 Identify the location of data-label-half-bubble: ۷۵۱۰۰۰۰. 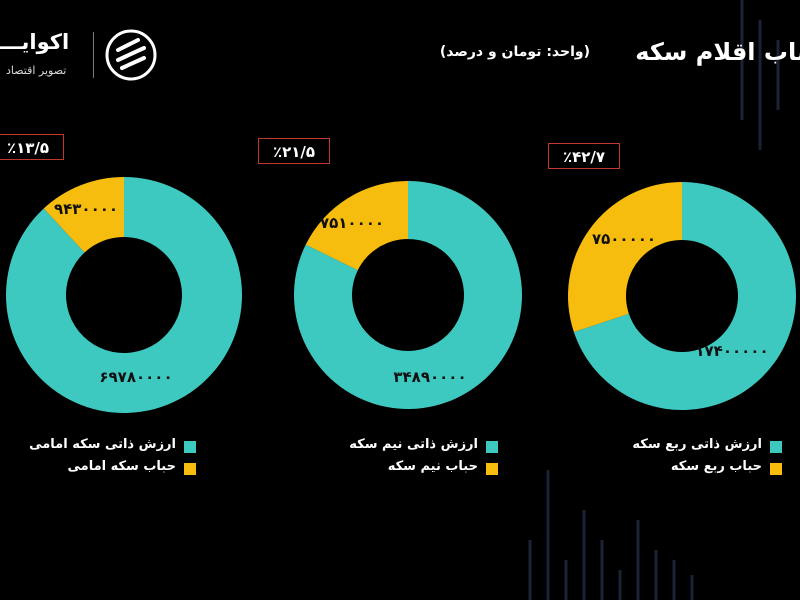
(352, 223).